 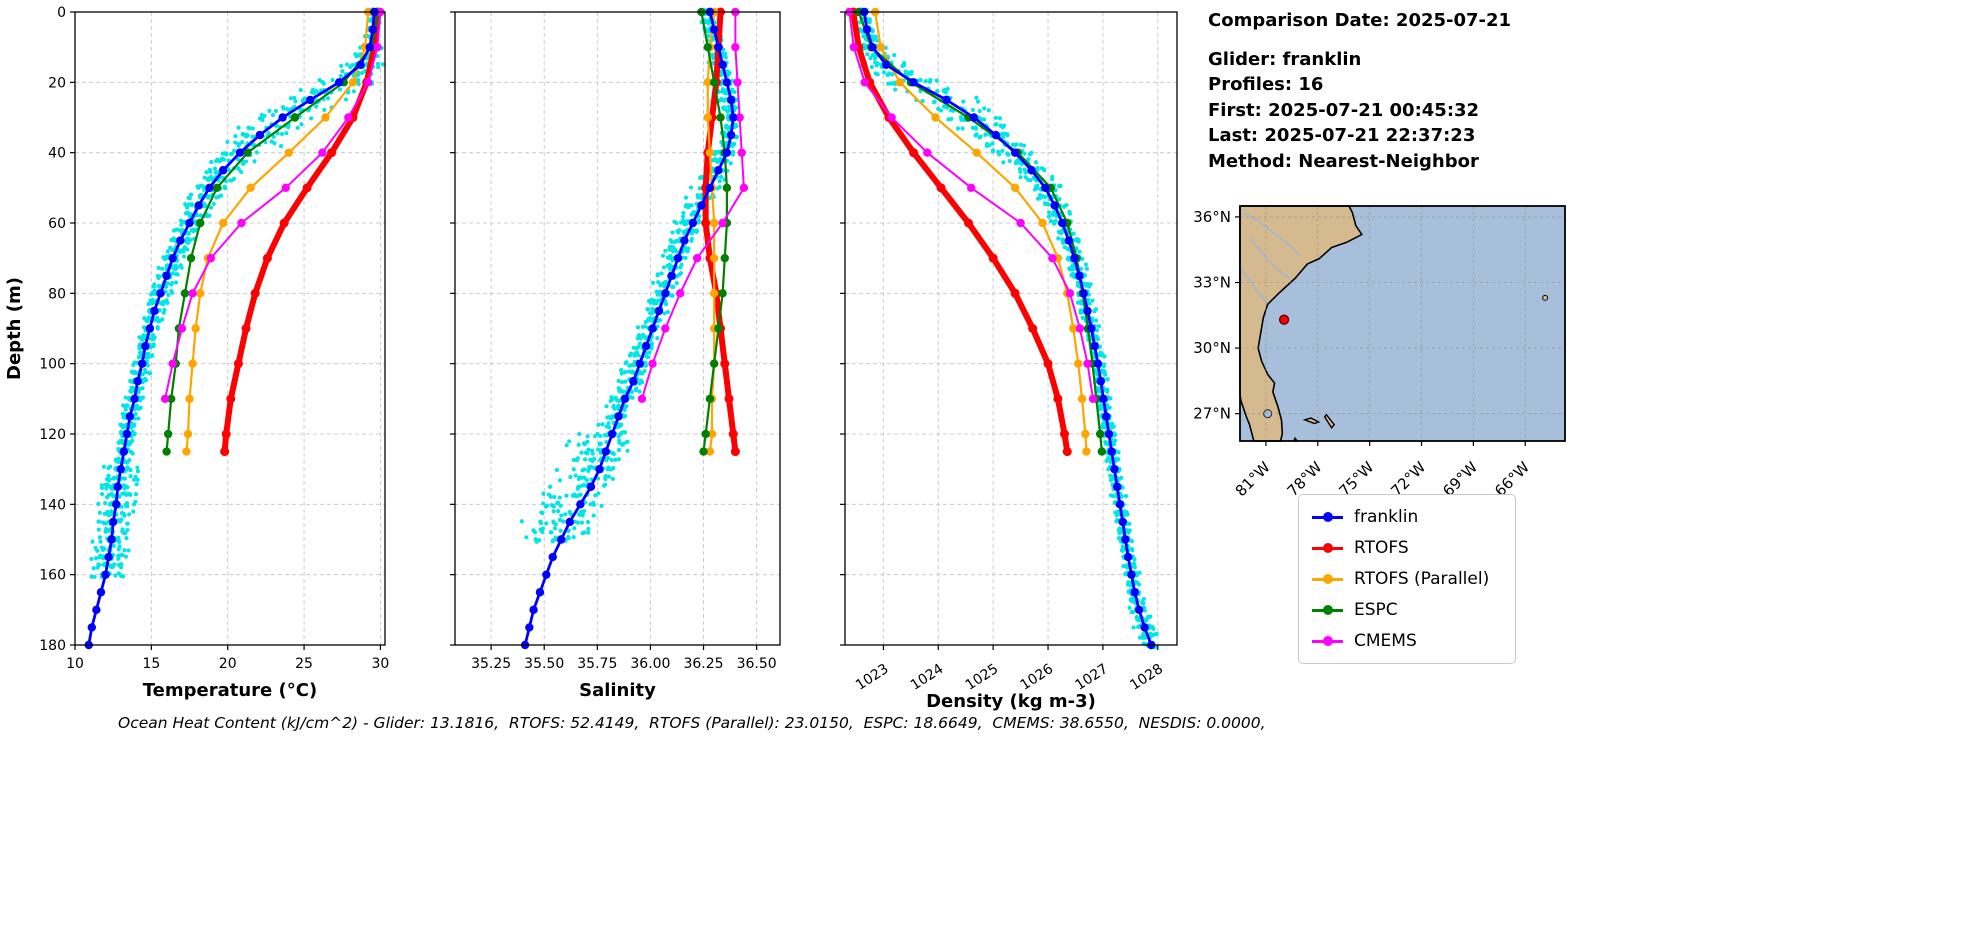 I want to click on svg-text: Temperature (°C), so click(x=230, y=690).